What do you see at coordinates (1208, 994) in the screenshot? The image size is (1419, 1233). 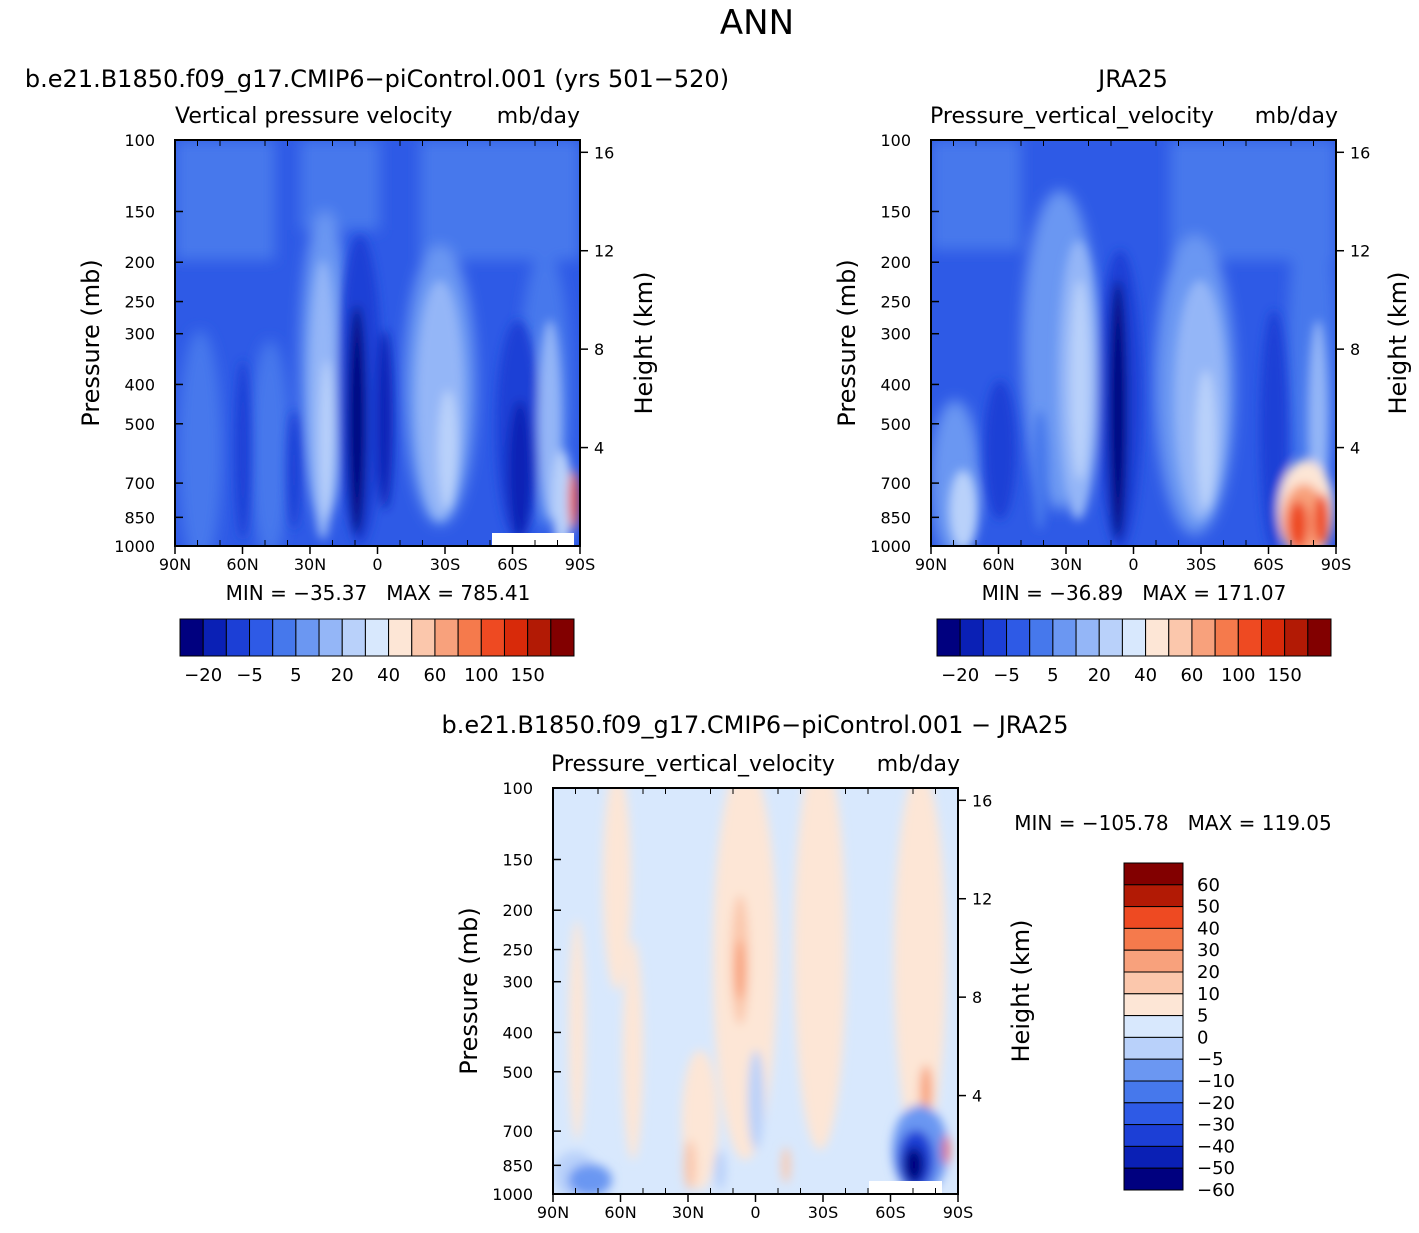 I see `colorbar-label: 10` at bounding box center [1208, 994].